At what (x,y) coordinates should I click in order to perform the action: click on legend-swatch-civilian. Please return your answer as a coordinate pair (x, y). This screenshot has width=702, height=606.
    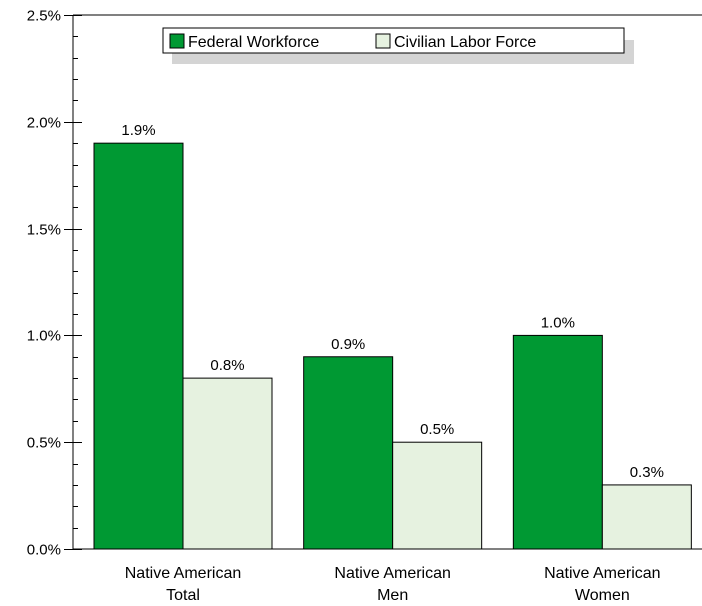
    Looking at the image, I should click on (383, 41).